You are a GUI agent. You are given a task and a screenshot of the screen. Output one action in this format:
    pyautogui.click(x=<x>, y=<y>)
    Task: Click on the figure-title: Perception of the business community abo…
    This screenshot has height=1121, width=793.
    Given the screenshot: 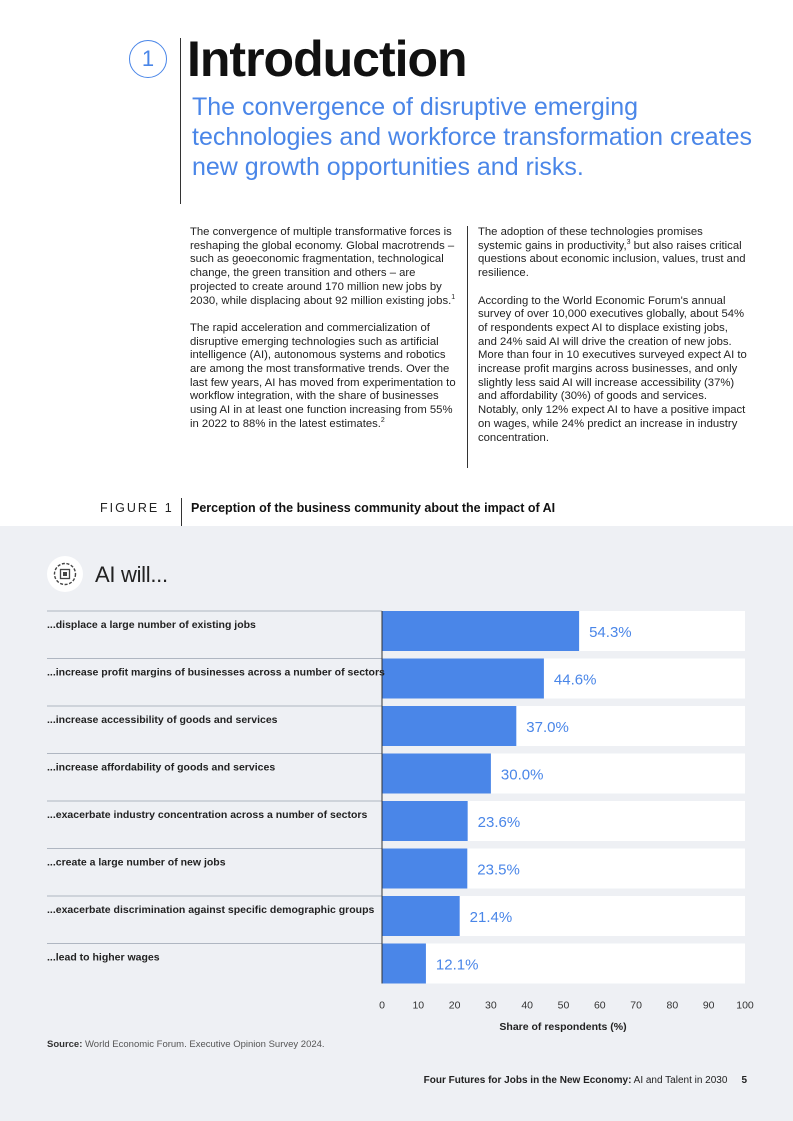 What is the action you would take?
    pyautogui.click(x=373, y=508)
    